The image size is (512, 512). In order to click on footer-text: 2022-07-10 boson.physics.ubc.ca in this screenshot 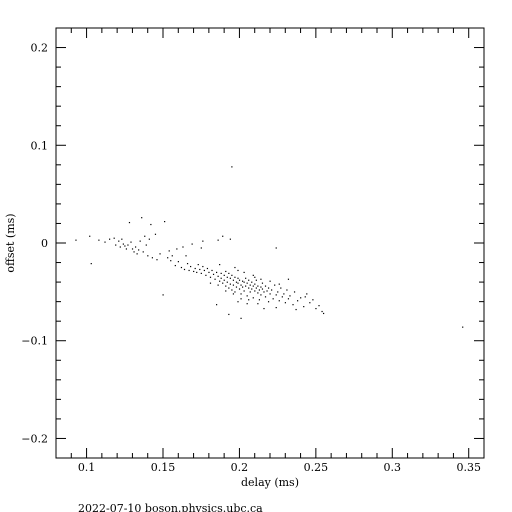, I will do `click(170, 507)`.